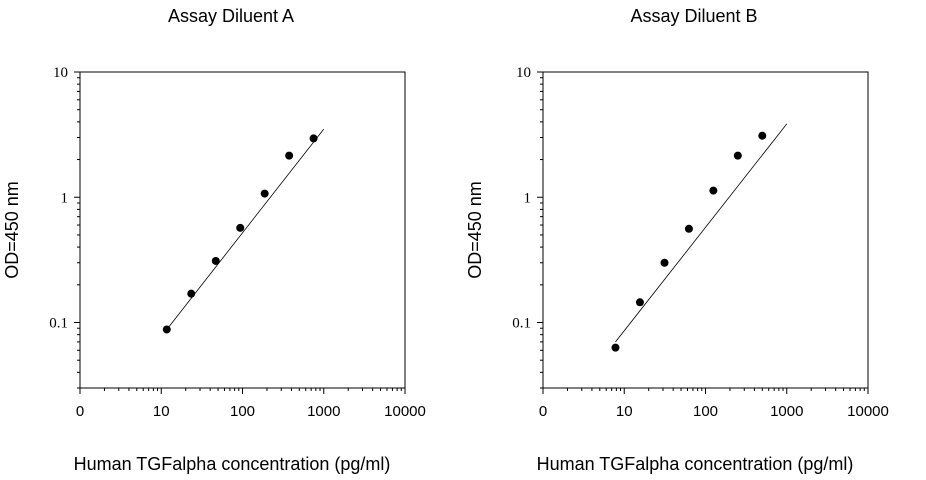 Image resolution: width=926 pixels, height=480 pixels. Describe the element at coordinates (231, 16) in the screenshot. I see `chart-title: Assay Diluent A` at that location.